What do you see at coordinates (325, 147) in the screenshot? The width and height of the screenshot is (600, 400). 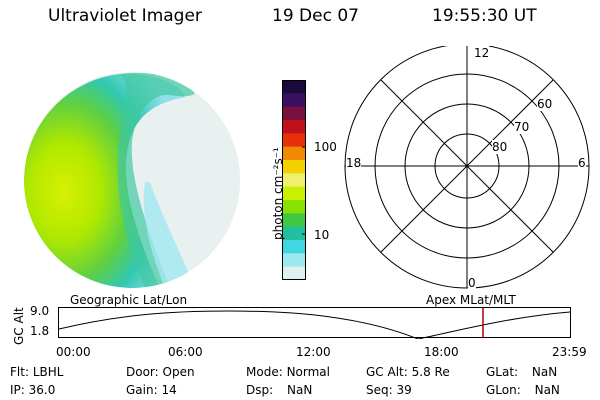 I see `colorbar-tick-100: 100` at bounding box center [325, 147].